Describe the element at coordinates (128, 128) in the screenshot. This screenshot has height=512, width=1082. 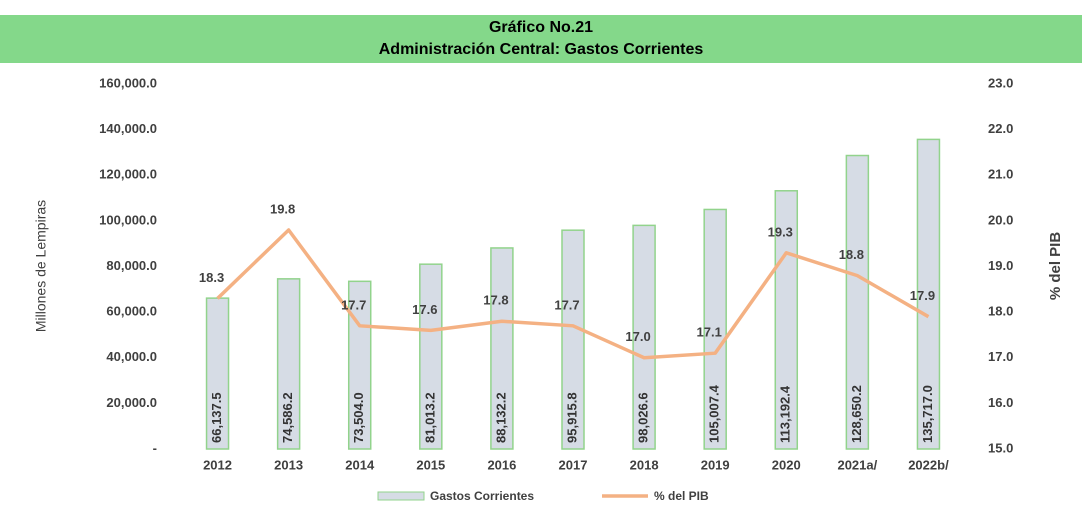
I see `y-tick-label: 140,000.0` at that location.